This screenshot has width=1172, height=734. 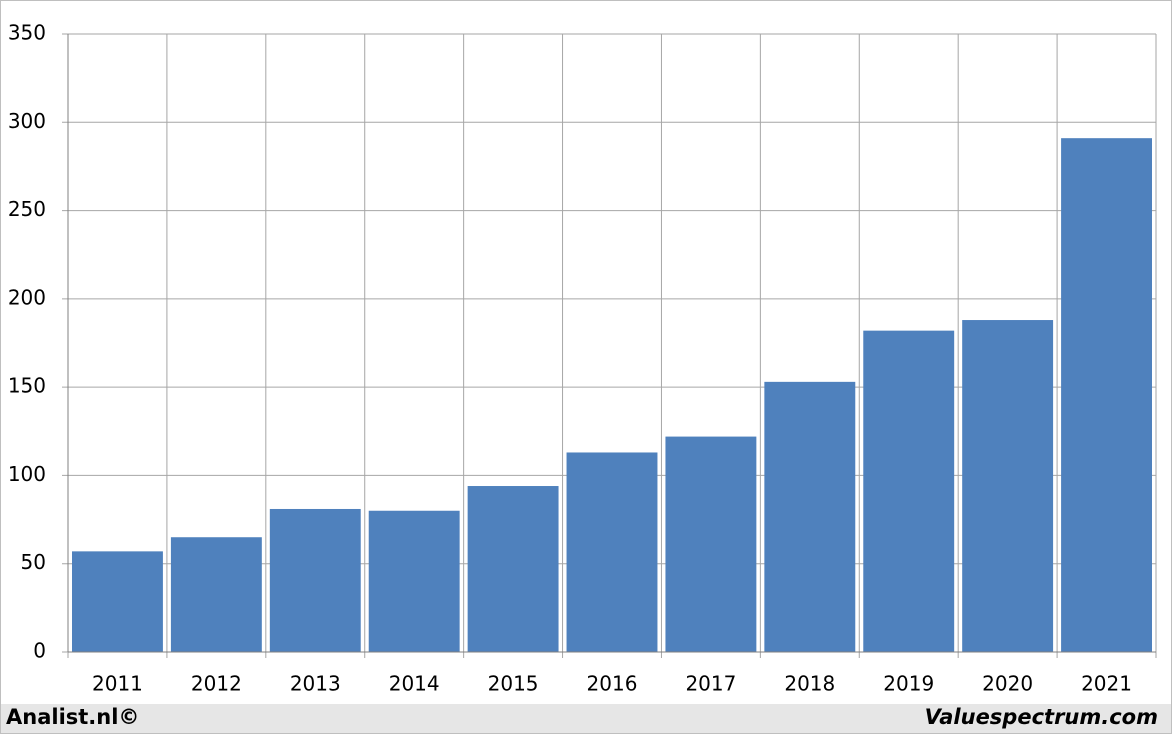 What do you see at coordinates (586, 718) in the screenshot?
I see `footer-band` at bounding box center [586, 718].